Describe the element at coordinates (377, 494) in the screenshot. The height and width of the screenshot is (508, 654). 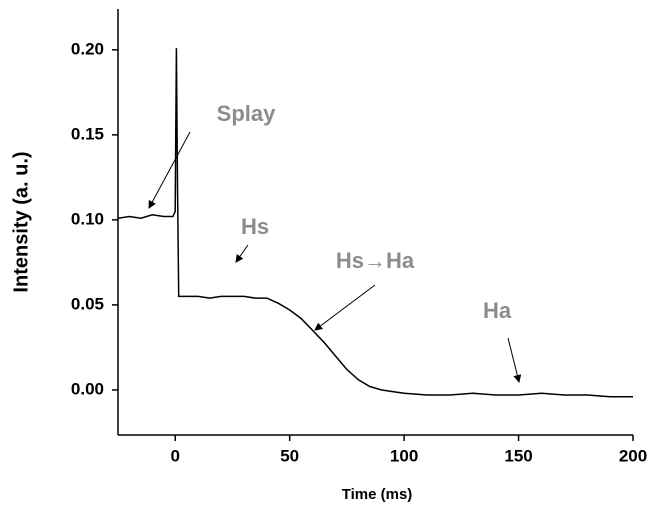
I see `x-axis-label: Time (ms)` at that location.